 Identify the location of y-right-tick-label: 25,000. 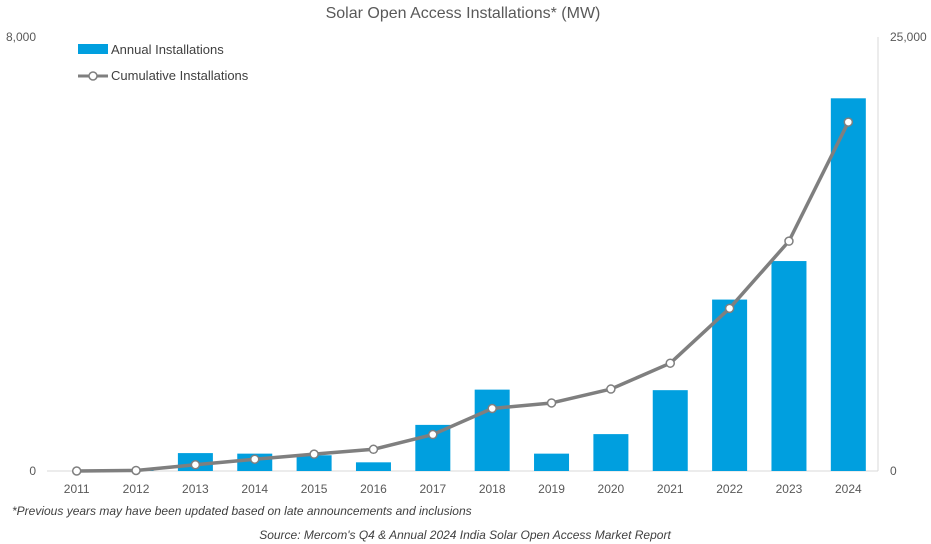
(908, 37).